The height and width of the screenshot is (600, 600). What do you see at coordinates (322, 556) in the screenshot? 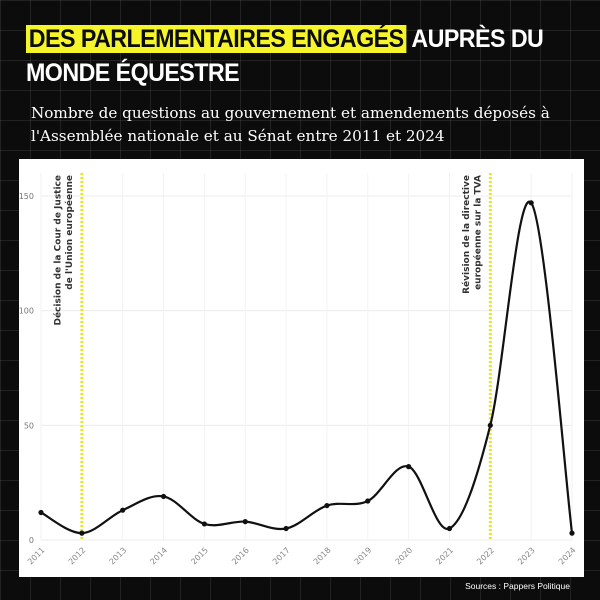
I see `x-tick-label: 2018` at bounding box center [322, 556].